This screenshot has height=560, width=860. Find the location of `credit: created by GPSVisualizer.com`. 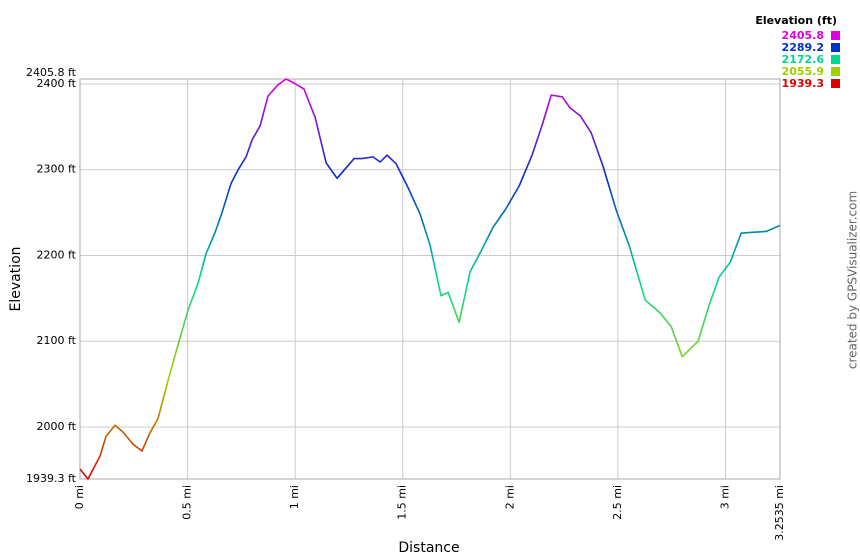

credit: created by GPSVisualizer.com is located at coordinates (853, 280).